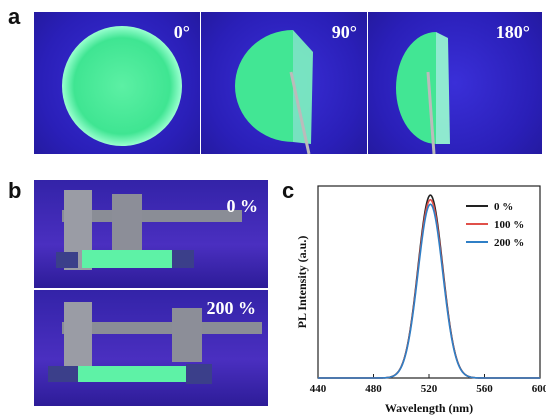 This screenshot has height=416, width=550. I want to click on photo-disk-90deg: 90°, so click(284, 83).